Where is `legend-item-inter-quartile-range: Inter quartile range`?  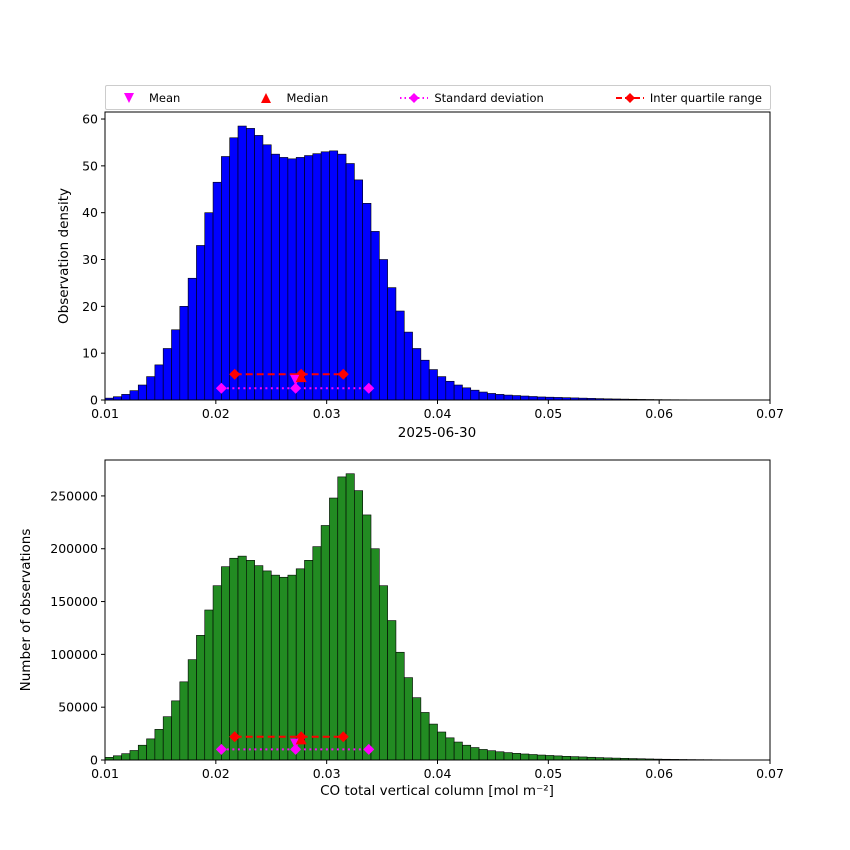 legend-item-inter-quartile-range: Inter quartile range is located at coordinates (688, 98).